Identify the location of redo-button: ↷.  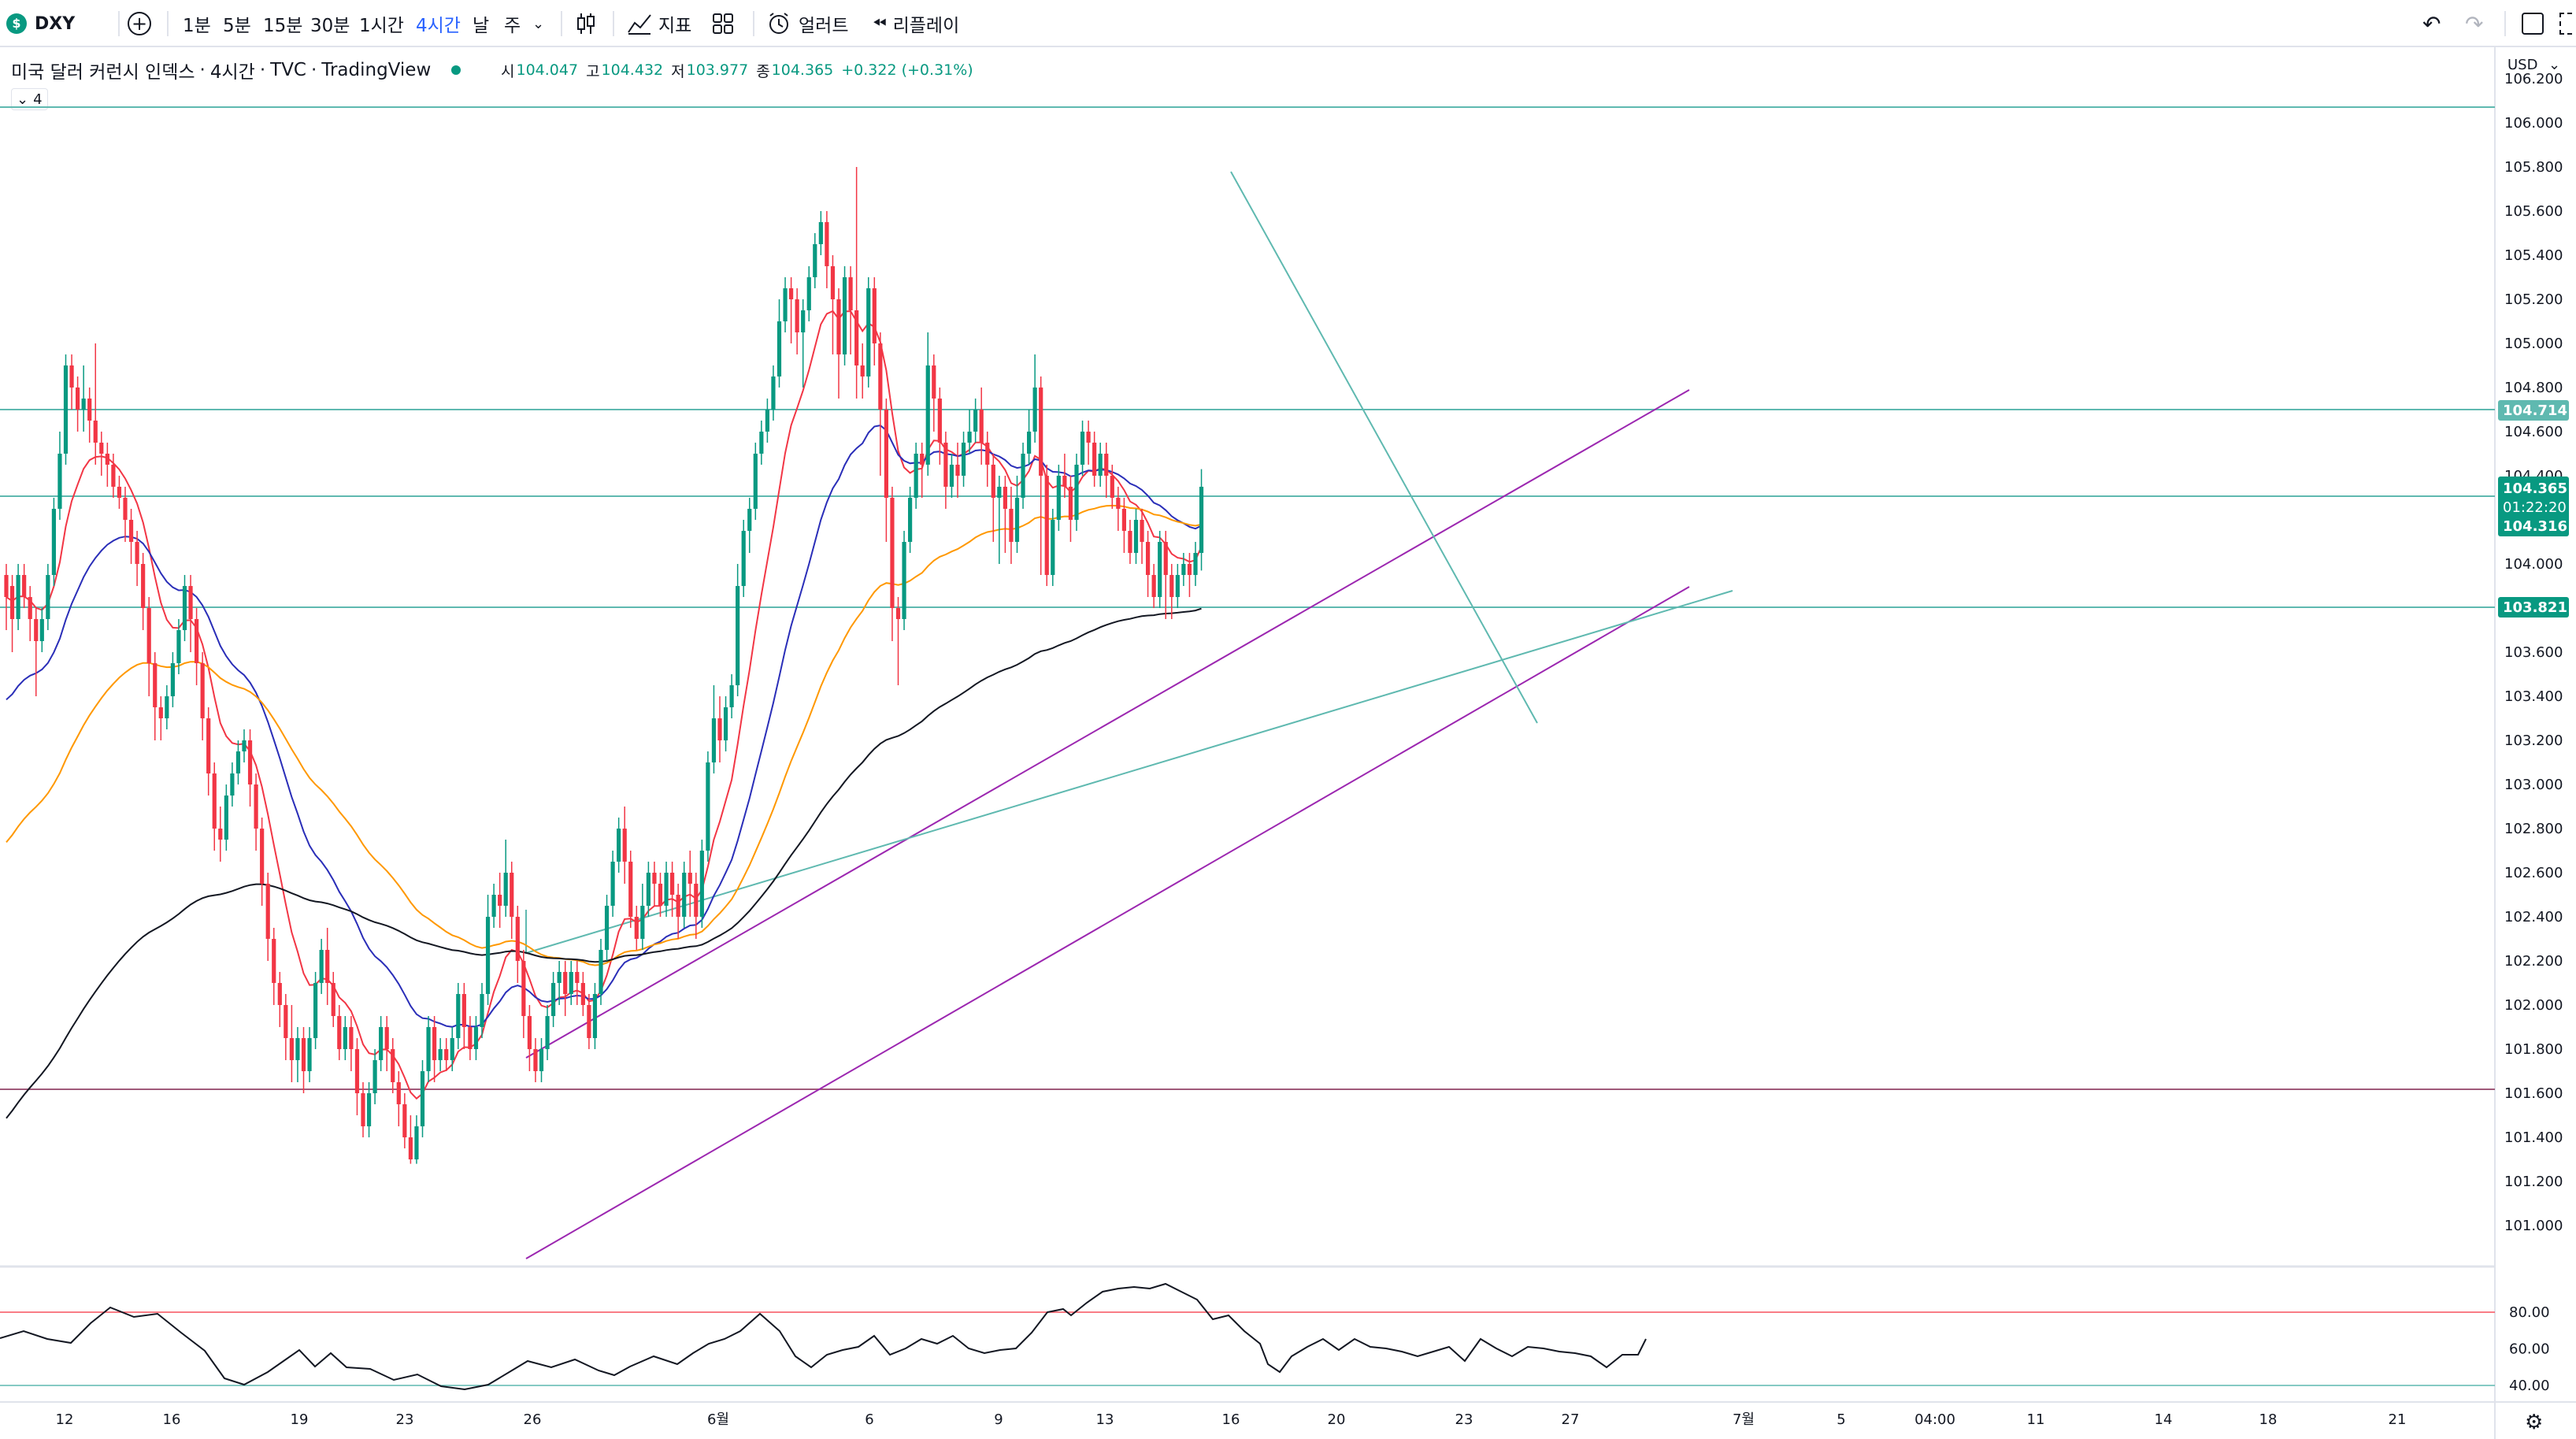
(2474, 23).